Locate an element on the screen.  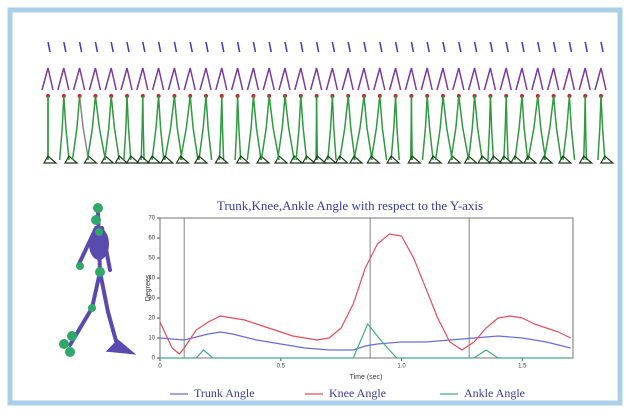
y-tick-label: 20 is located at coordinates (151, 319).